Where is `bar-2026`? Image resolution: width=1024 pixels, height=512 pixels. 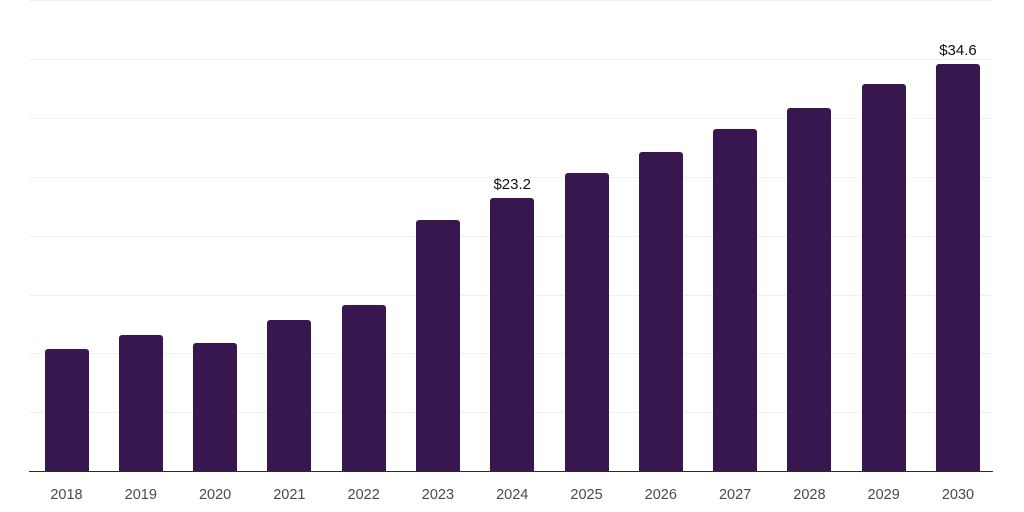 bar-2026 is located at coordinates (660, 311).